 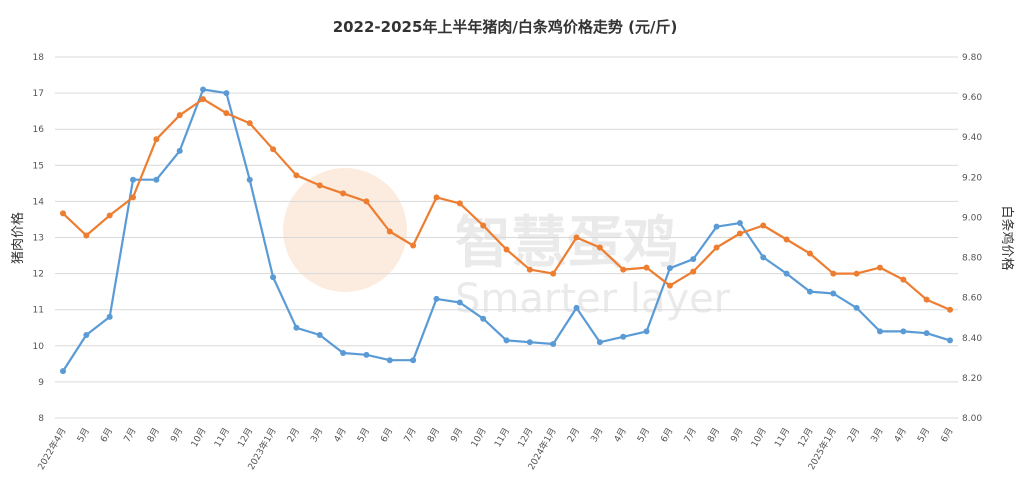 I want to click on right-tick-label: 8.40, so click(x=972, y=339).